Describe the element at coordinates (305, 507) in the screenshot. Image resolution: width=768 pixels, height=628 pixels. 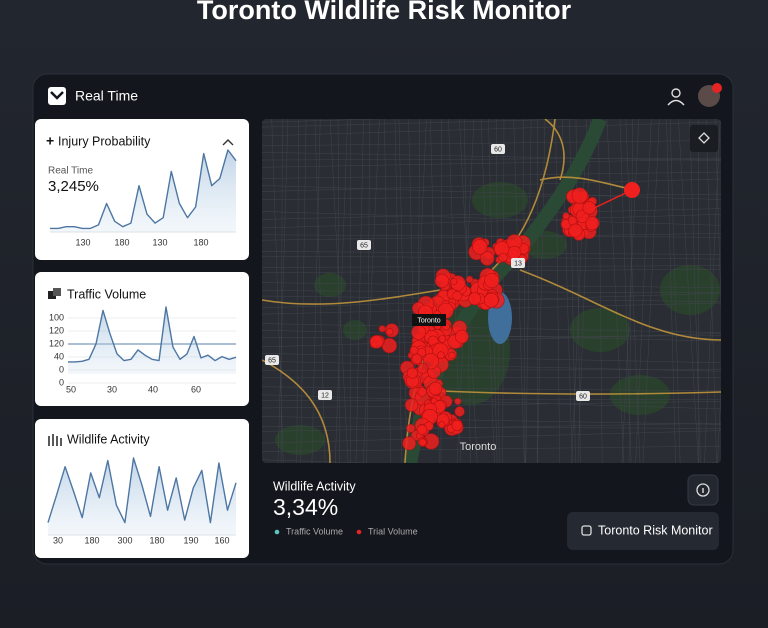
I see `footer-value: 3,34%` at that location.